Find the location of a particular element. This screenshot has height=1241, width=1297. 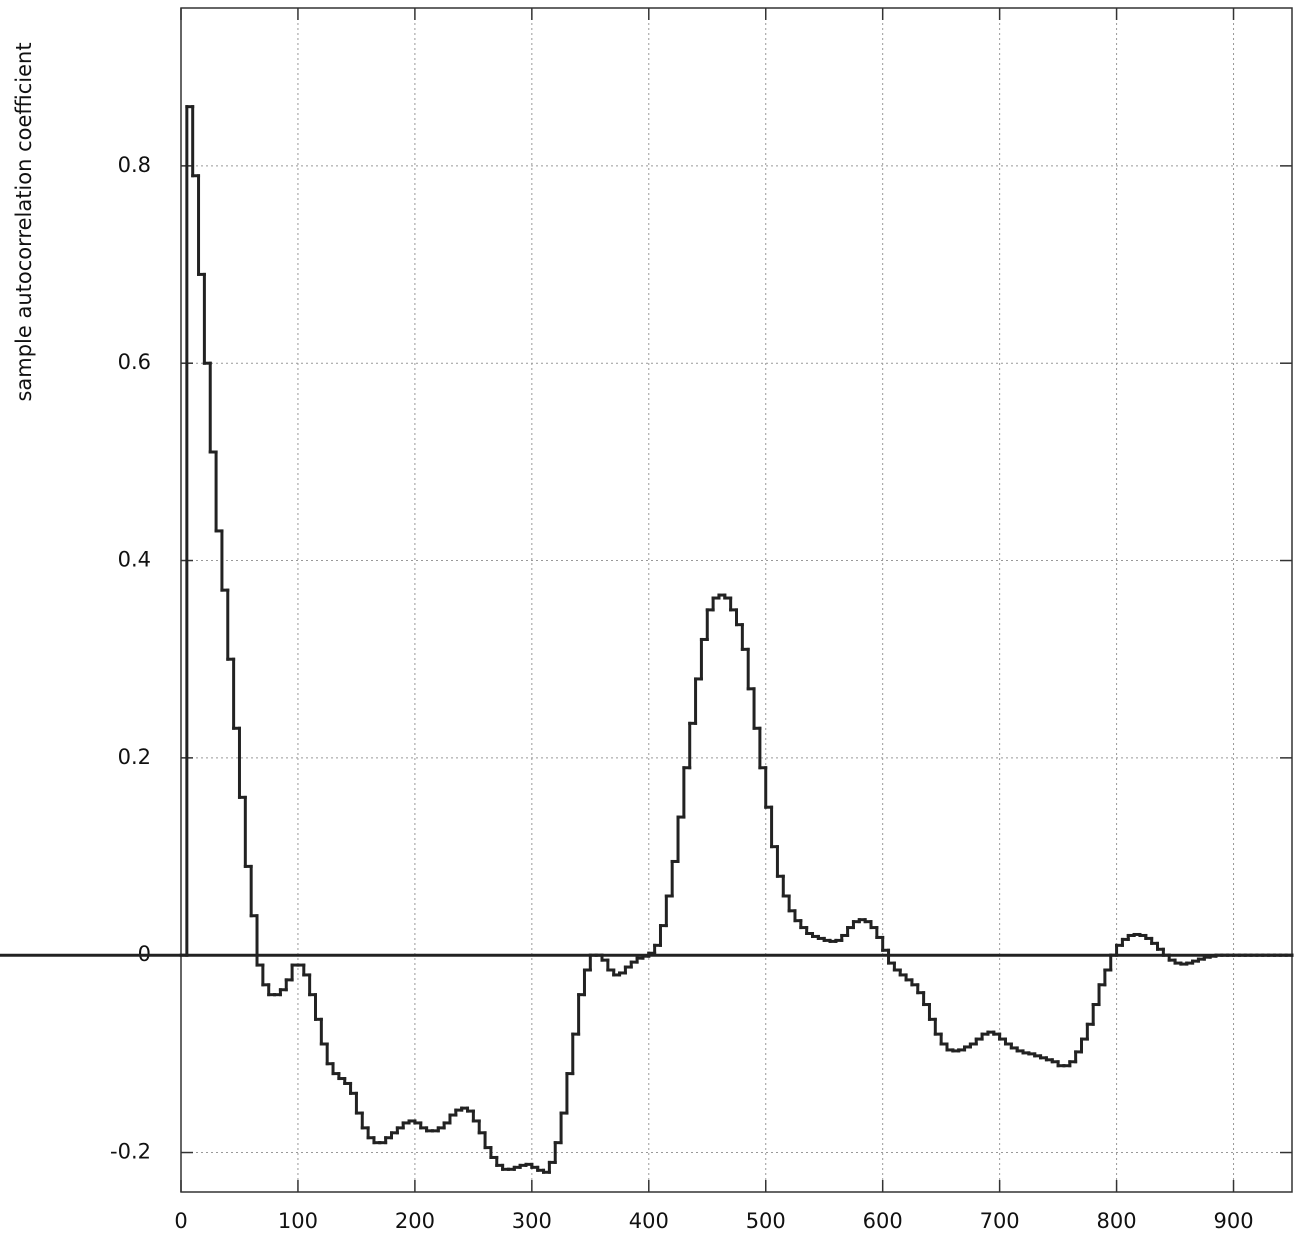

x-tick-label: 300 is located at coordinates (532, 1221).